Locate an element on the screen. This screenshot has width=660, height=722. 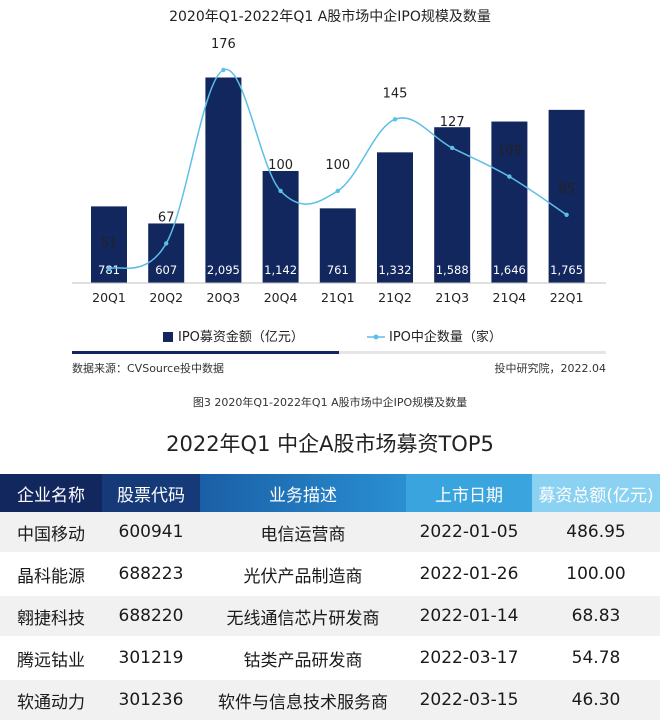
line-value-label: 145 is located at coordinates (395, 93).